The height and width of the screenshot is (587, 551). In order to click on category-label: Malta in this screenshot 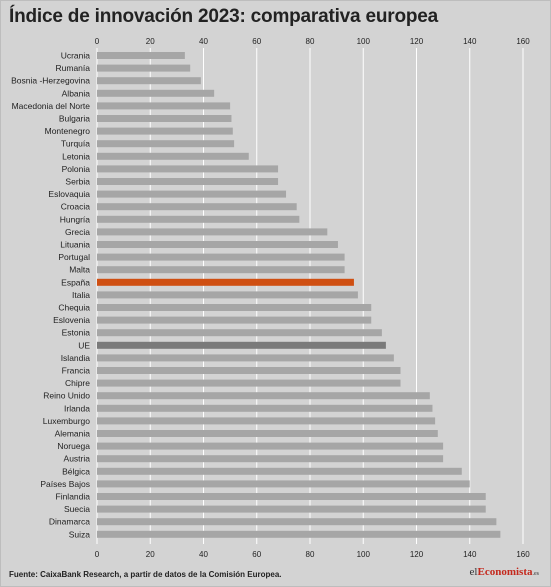, I will do `click(79, 270)`.